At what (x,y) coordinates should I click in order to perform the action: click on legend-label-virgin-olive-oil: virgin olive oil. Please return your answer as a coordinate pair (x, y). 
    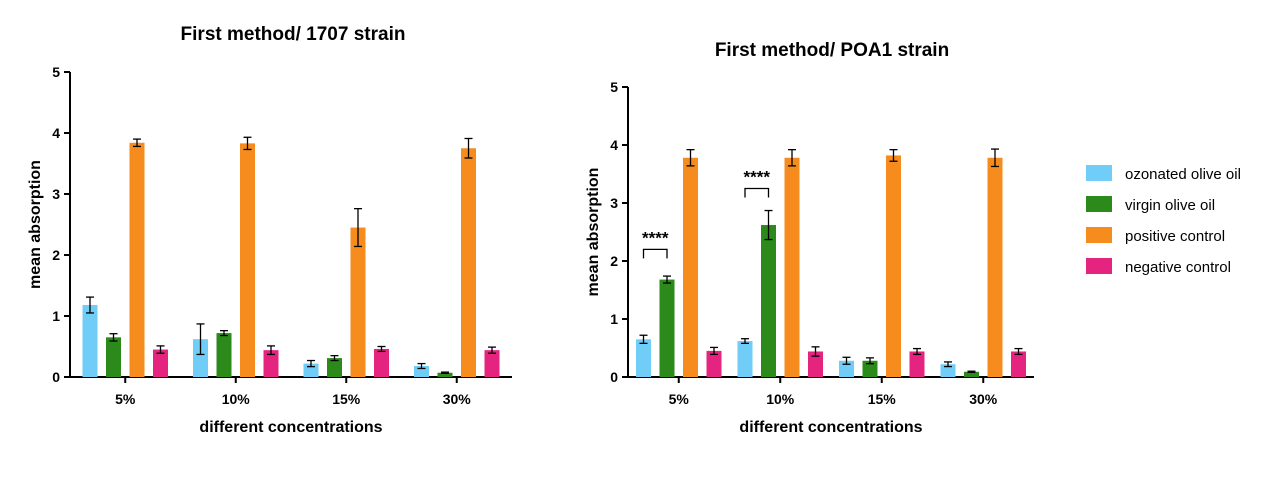
    Looking at the image, I should click on (1170, 205).